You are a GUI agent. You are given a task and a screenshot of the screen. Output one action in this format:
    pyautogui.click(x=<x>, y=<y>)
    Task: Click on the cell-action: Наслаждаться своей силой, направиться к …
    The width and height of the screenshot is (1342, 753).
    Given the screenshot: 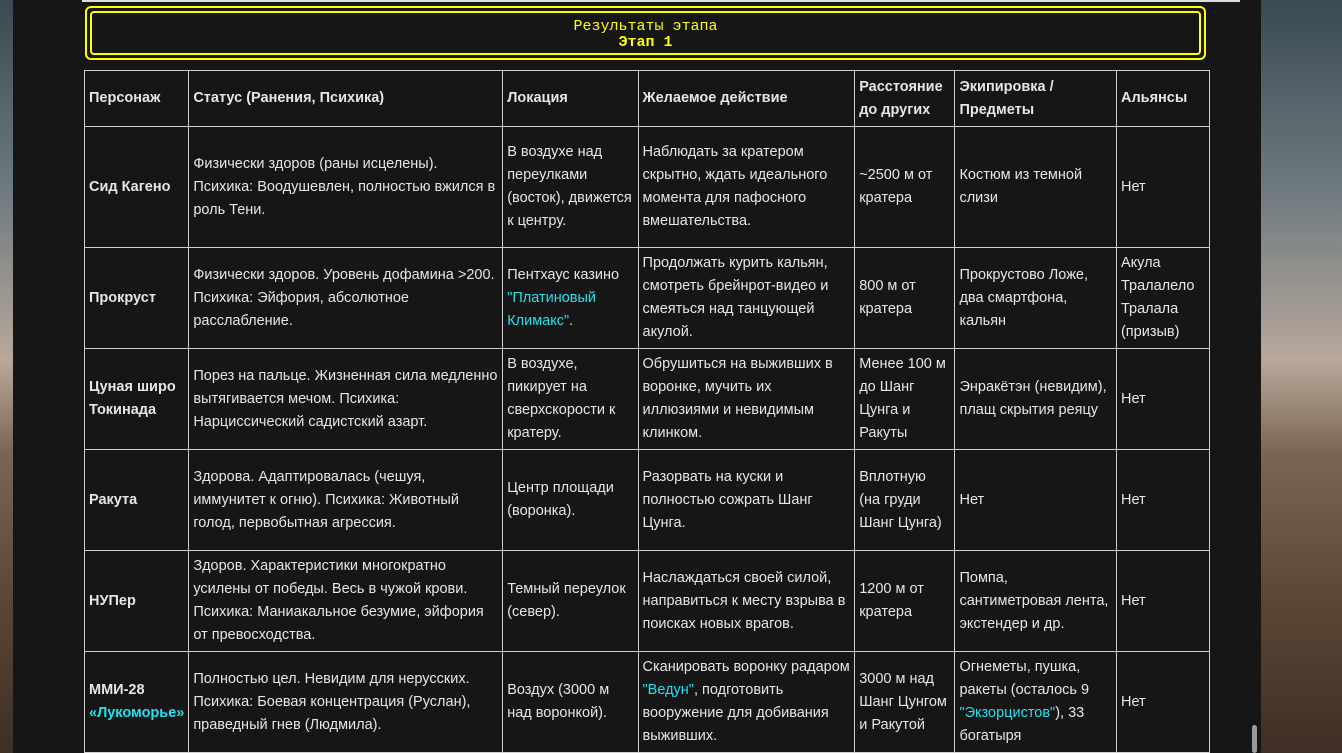 What is the action you would take?
    pyautogui.click(x=746, y=601)
    